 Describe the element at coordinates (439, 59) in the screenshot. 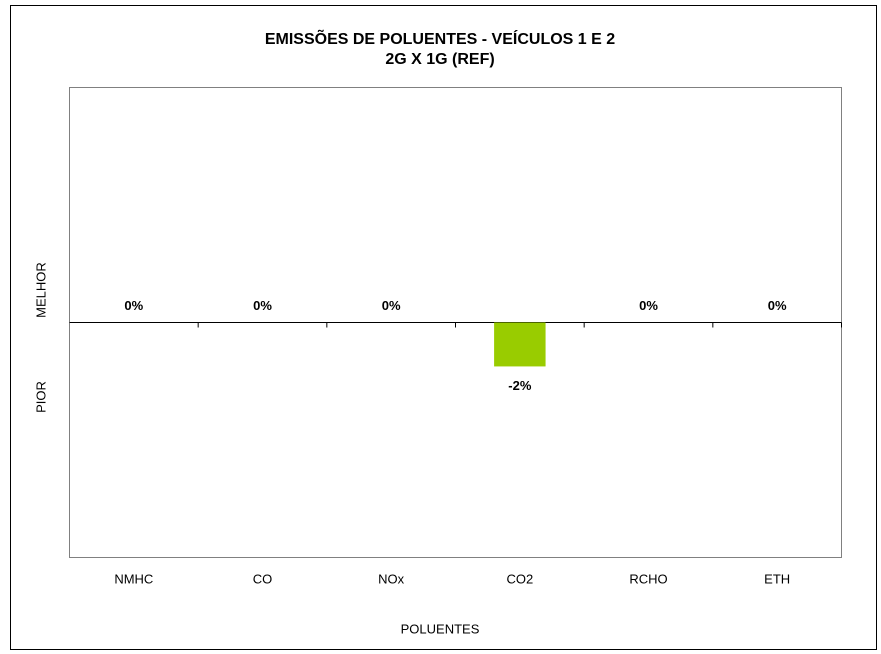

I see `chart-subtitle: 2G X 1G (REF)` at that location.